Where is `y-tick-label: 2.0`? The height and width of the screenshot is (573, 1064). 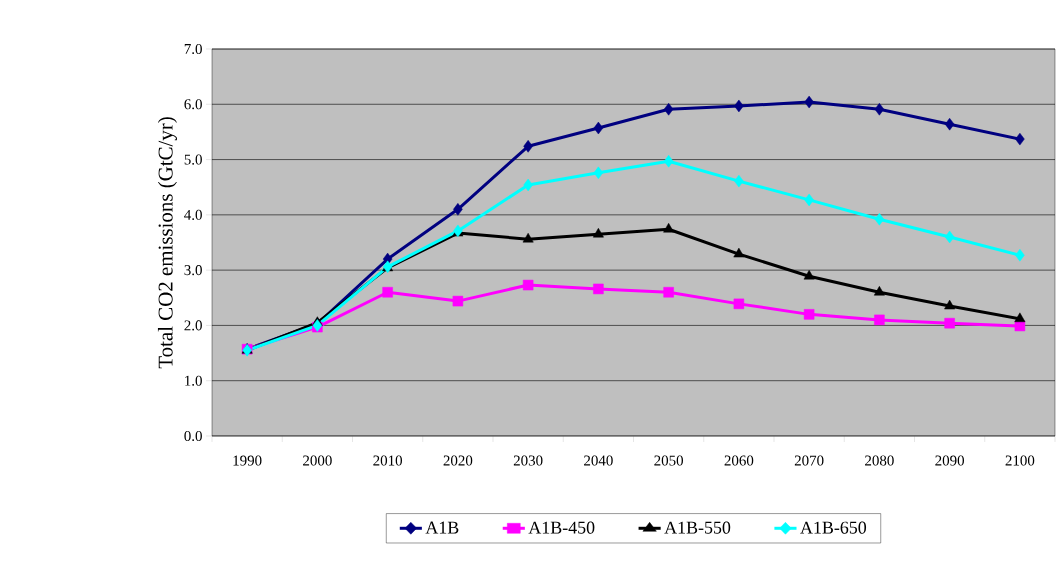
y-tick-label: 2.0 is located at coordinates (193, 325).